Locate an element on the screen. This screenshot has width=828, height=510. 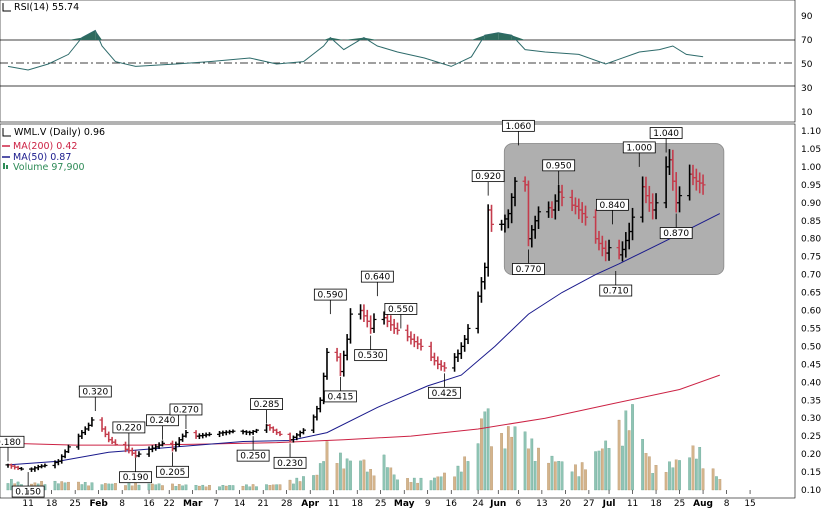
annotation-label: 0.710 is located at coordinates (616, 292).